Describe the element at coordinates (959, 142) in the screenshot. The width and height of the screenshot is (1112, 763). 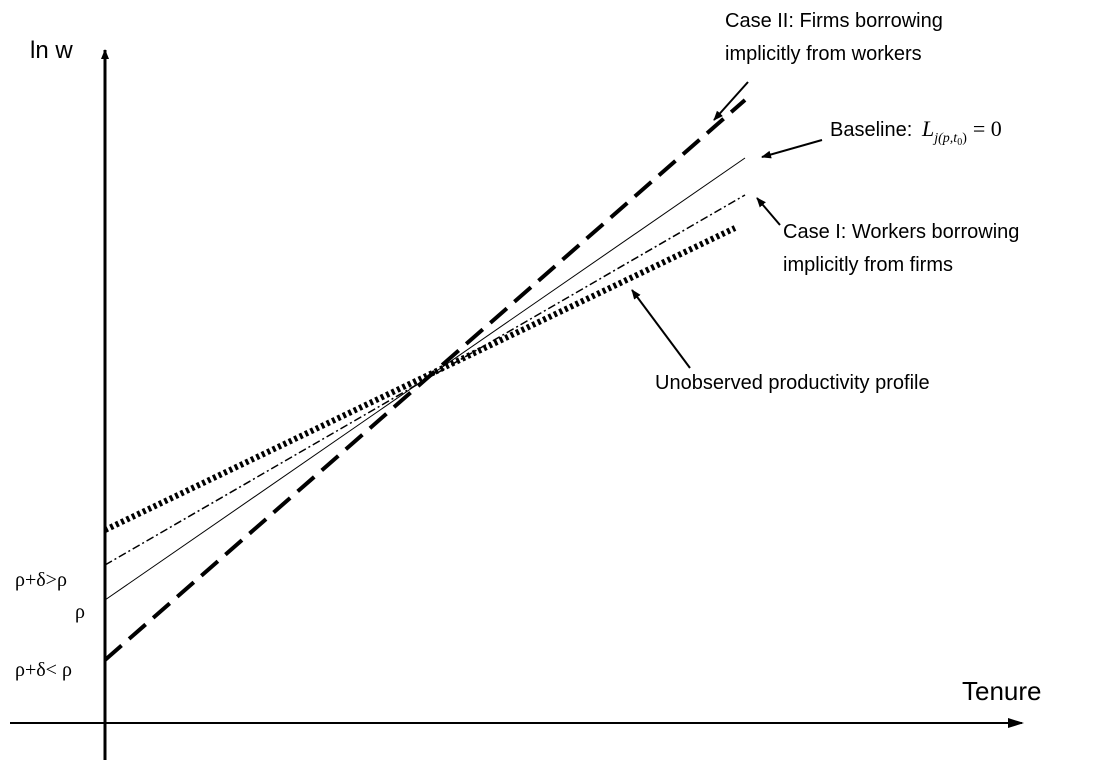
I see `equation-subscript: 0` at that location.